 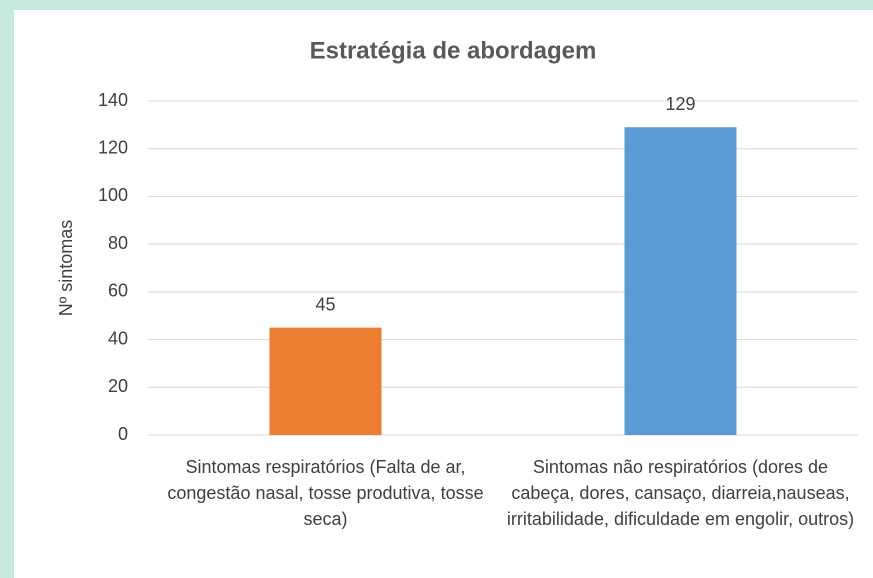 What do you see at coordinates (680, 104) in the screenshot?
I see `data-label: 129` at bounding box center [680, 104].